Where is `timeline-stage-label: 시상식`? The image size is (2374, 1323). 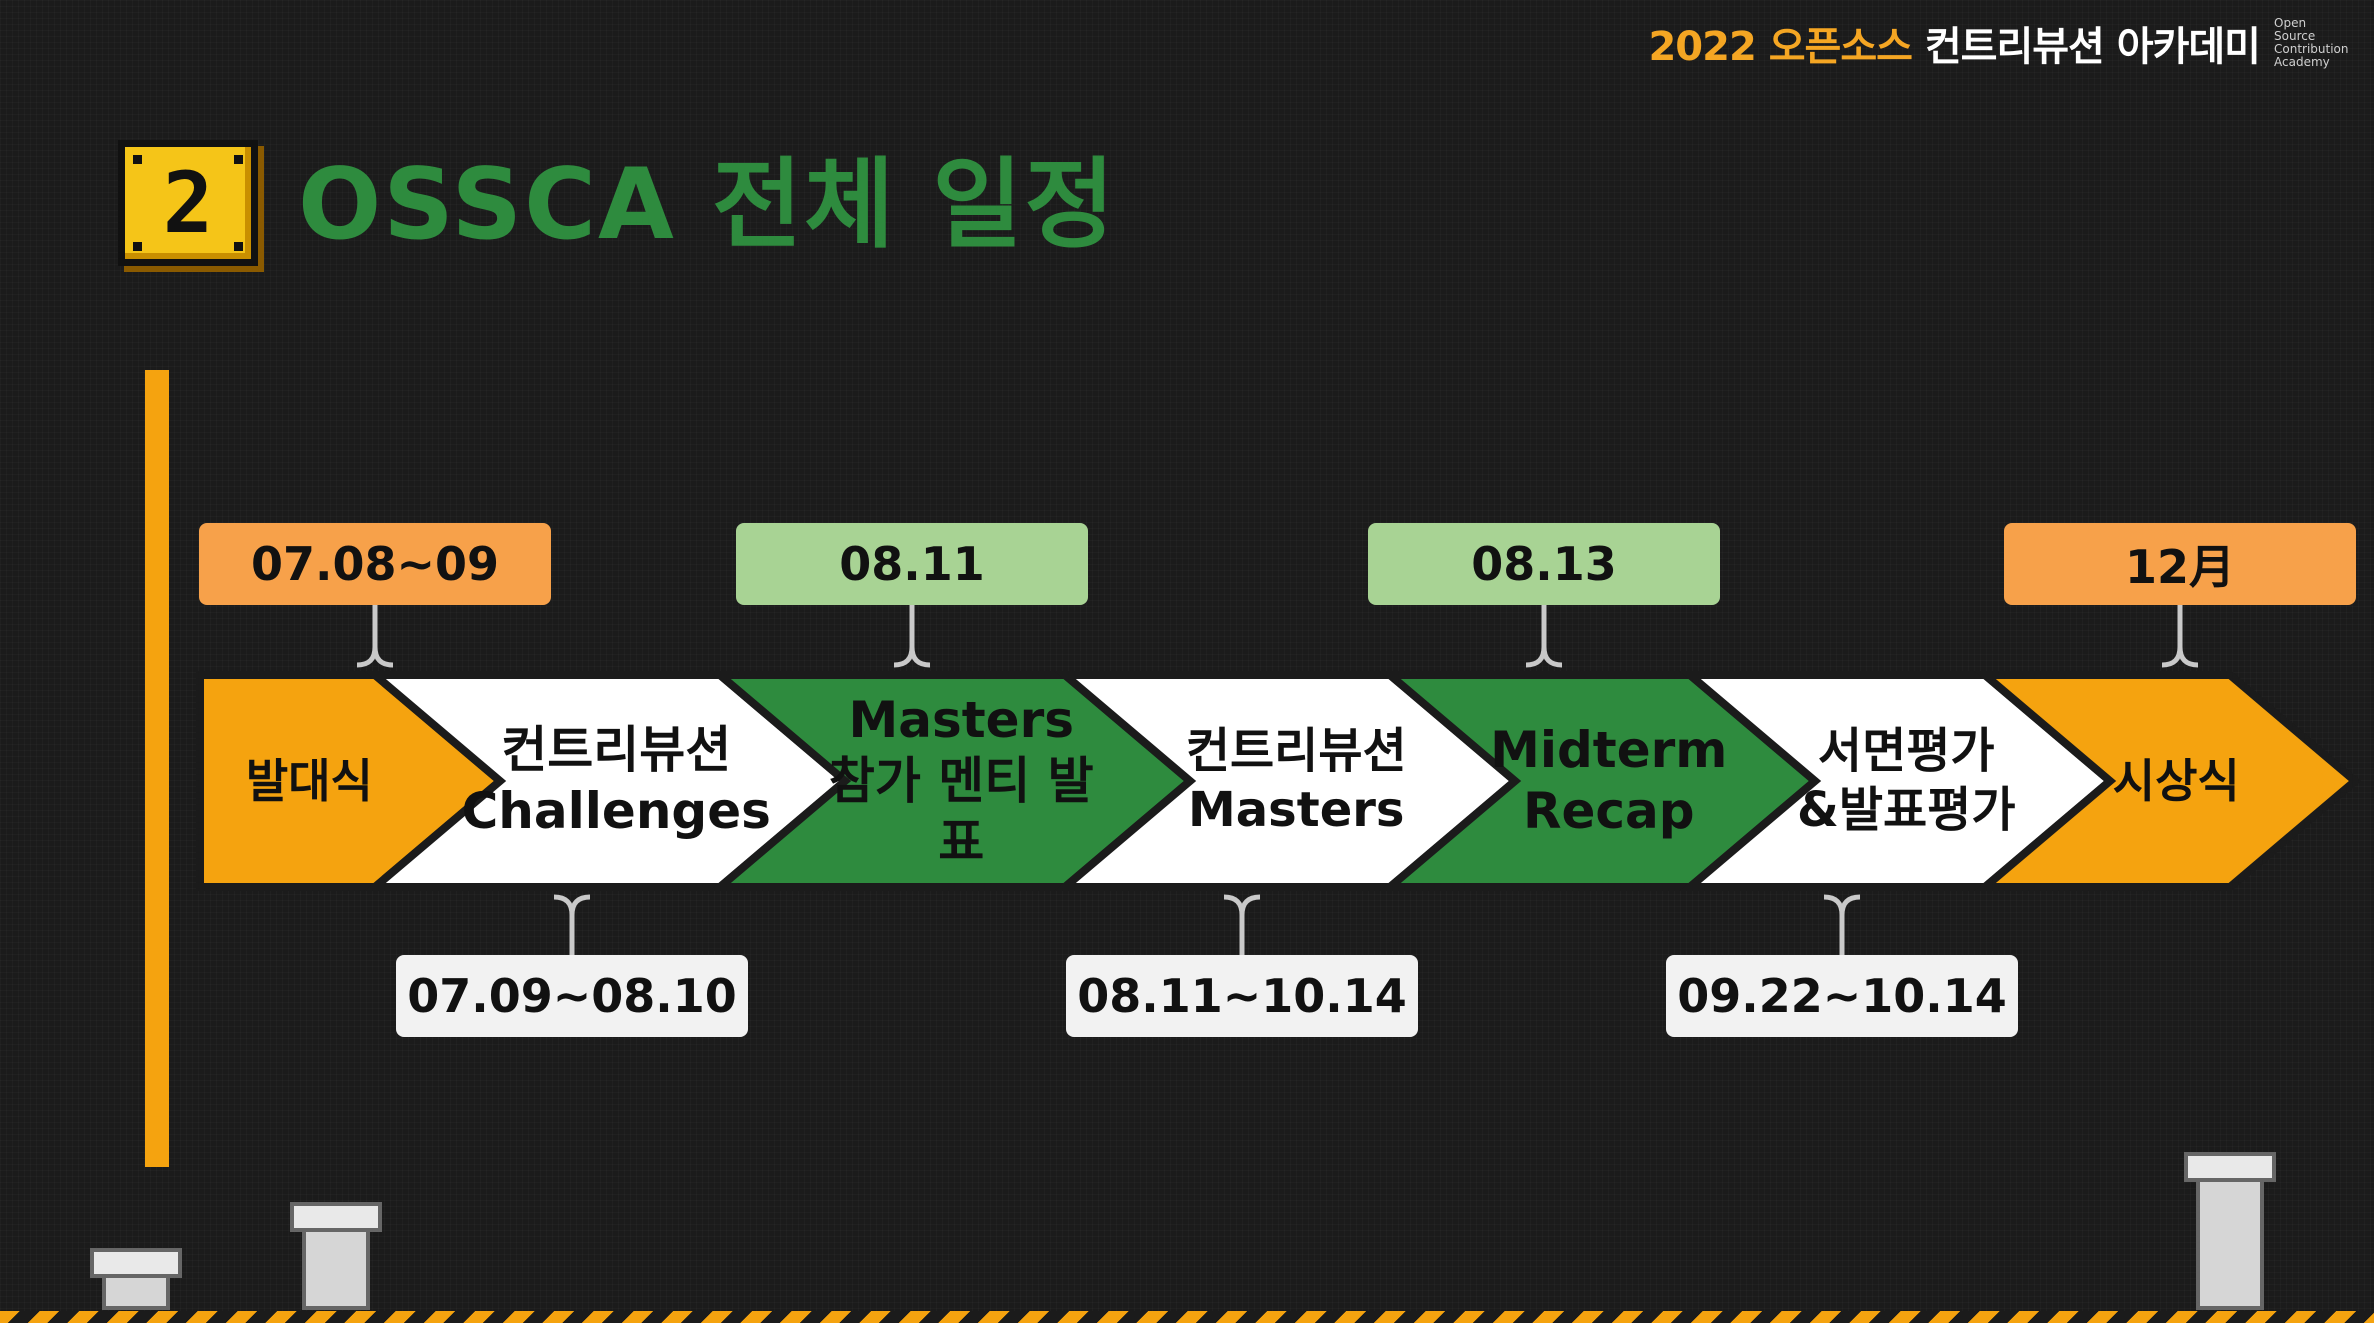
timeline-stage-label: 시상식 is located at coordinates (2176, 780).